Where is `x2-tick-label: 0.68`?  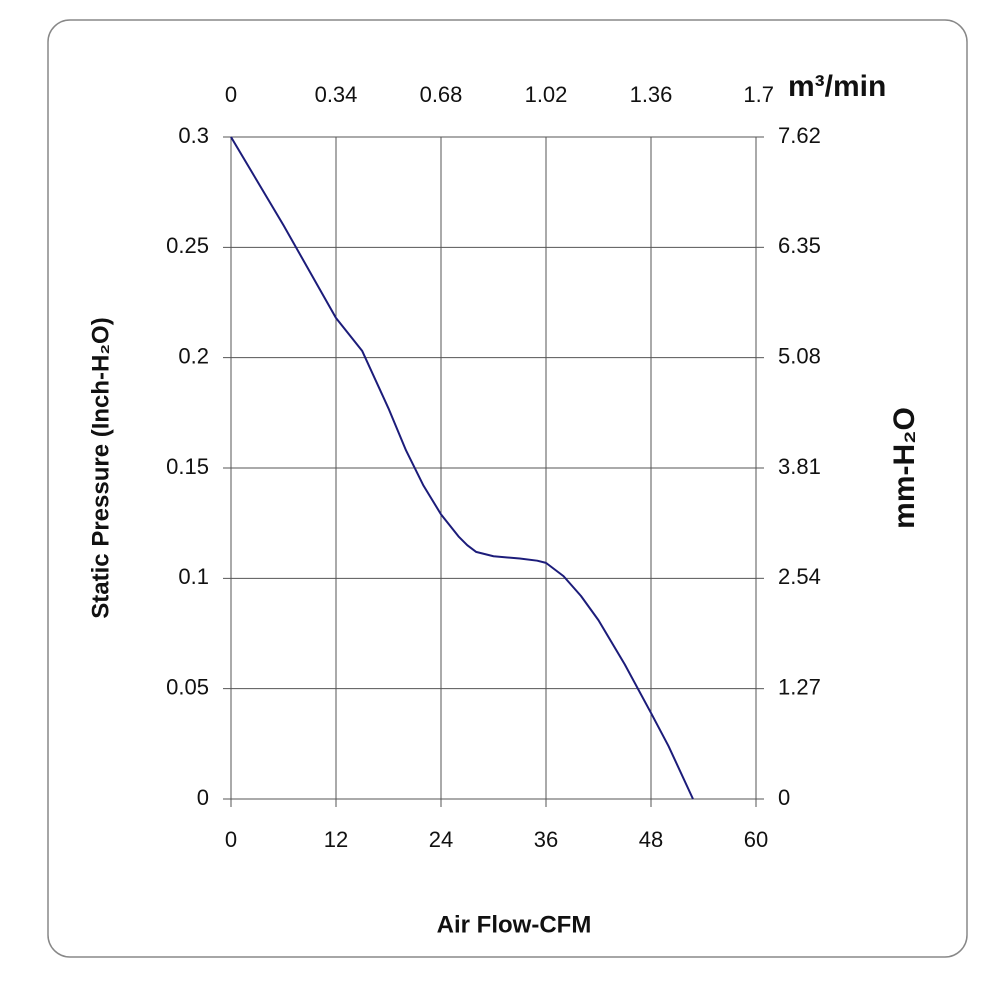
x2-tick-label: 0.68 is located at coordinates (441, 94).